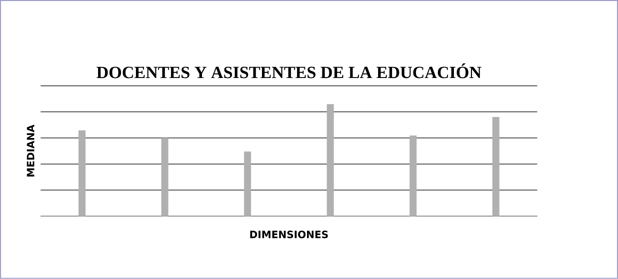 This screenshot has width=618, height=279. What do you see at coordinates (30, 150) in the screenshot?
I see `y-axis-title: MEDIANA` at bounding box center [30, 150].